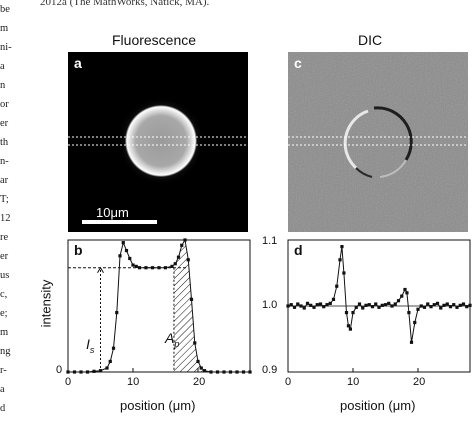 The width and height of the screenshot is (474, 424). I want to click on margin-text-line: or, so click(4, 104).